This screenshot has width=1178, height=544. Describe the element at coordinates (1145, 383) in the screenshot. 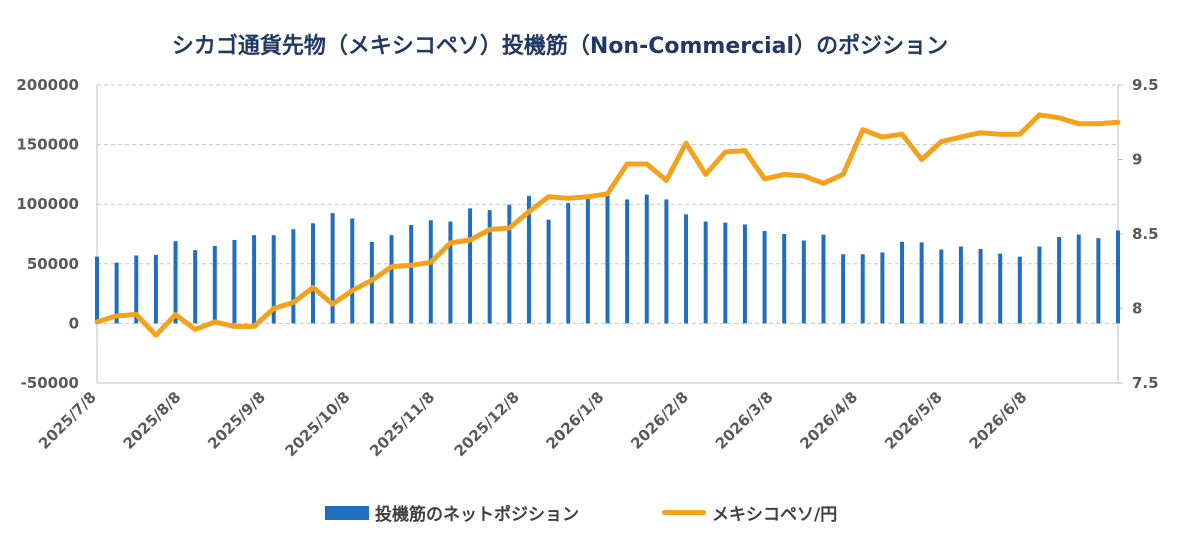

I see `y-right-tick-label: 7.5` at that location.